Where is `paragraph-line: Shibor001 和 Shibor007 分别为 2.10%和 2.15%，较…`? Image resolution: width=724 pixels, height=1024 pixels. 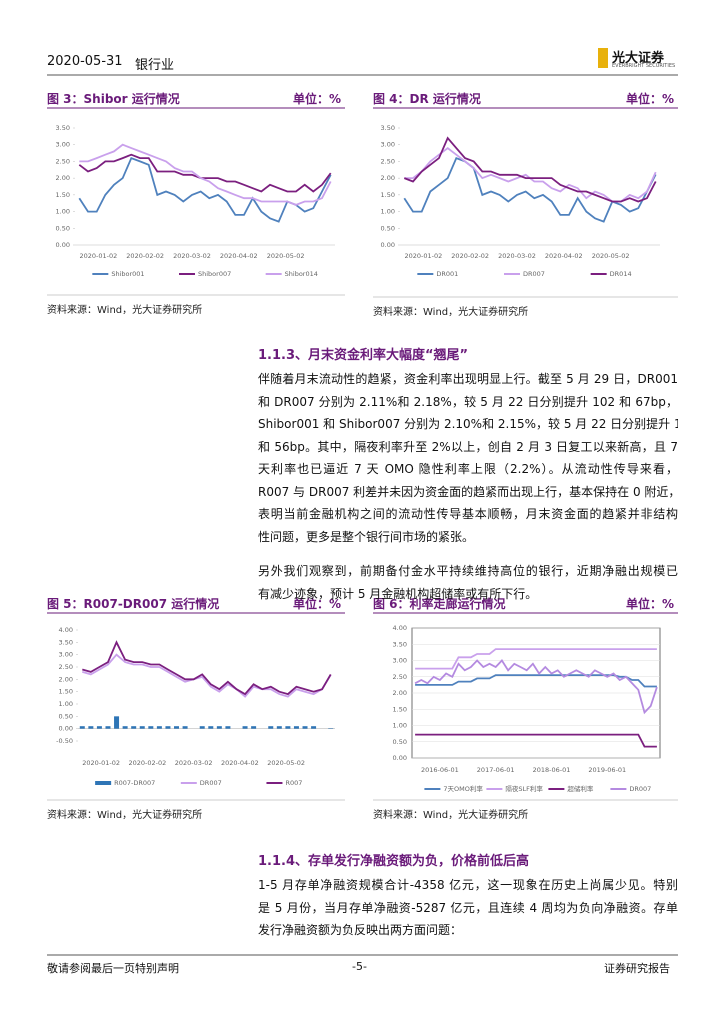
paragraph-line: Shibor001 和 Shibor007 分别为 2.10%和 2.15%，较… is located at coordinates (468, 424).